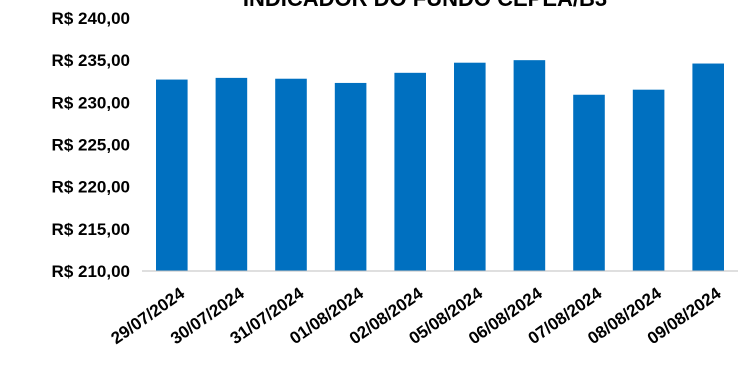  Describe the element at coordinates (91, 102) in the screenshot. I see `y-tick-label: R$ 230,00` at that location.